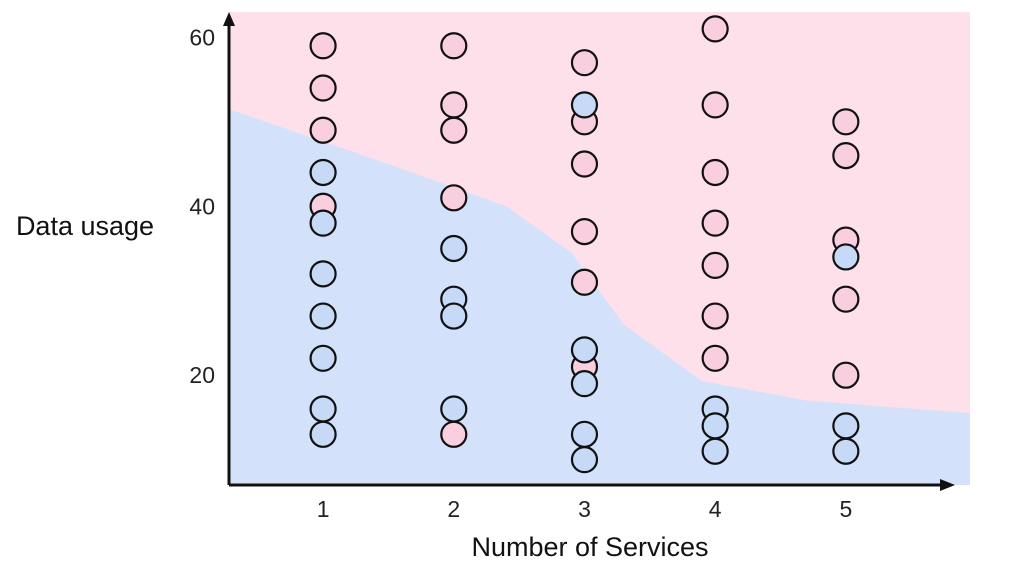  I want to click on x-tick-label: 3, so click(584, 509).